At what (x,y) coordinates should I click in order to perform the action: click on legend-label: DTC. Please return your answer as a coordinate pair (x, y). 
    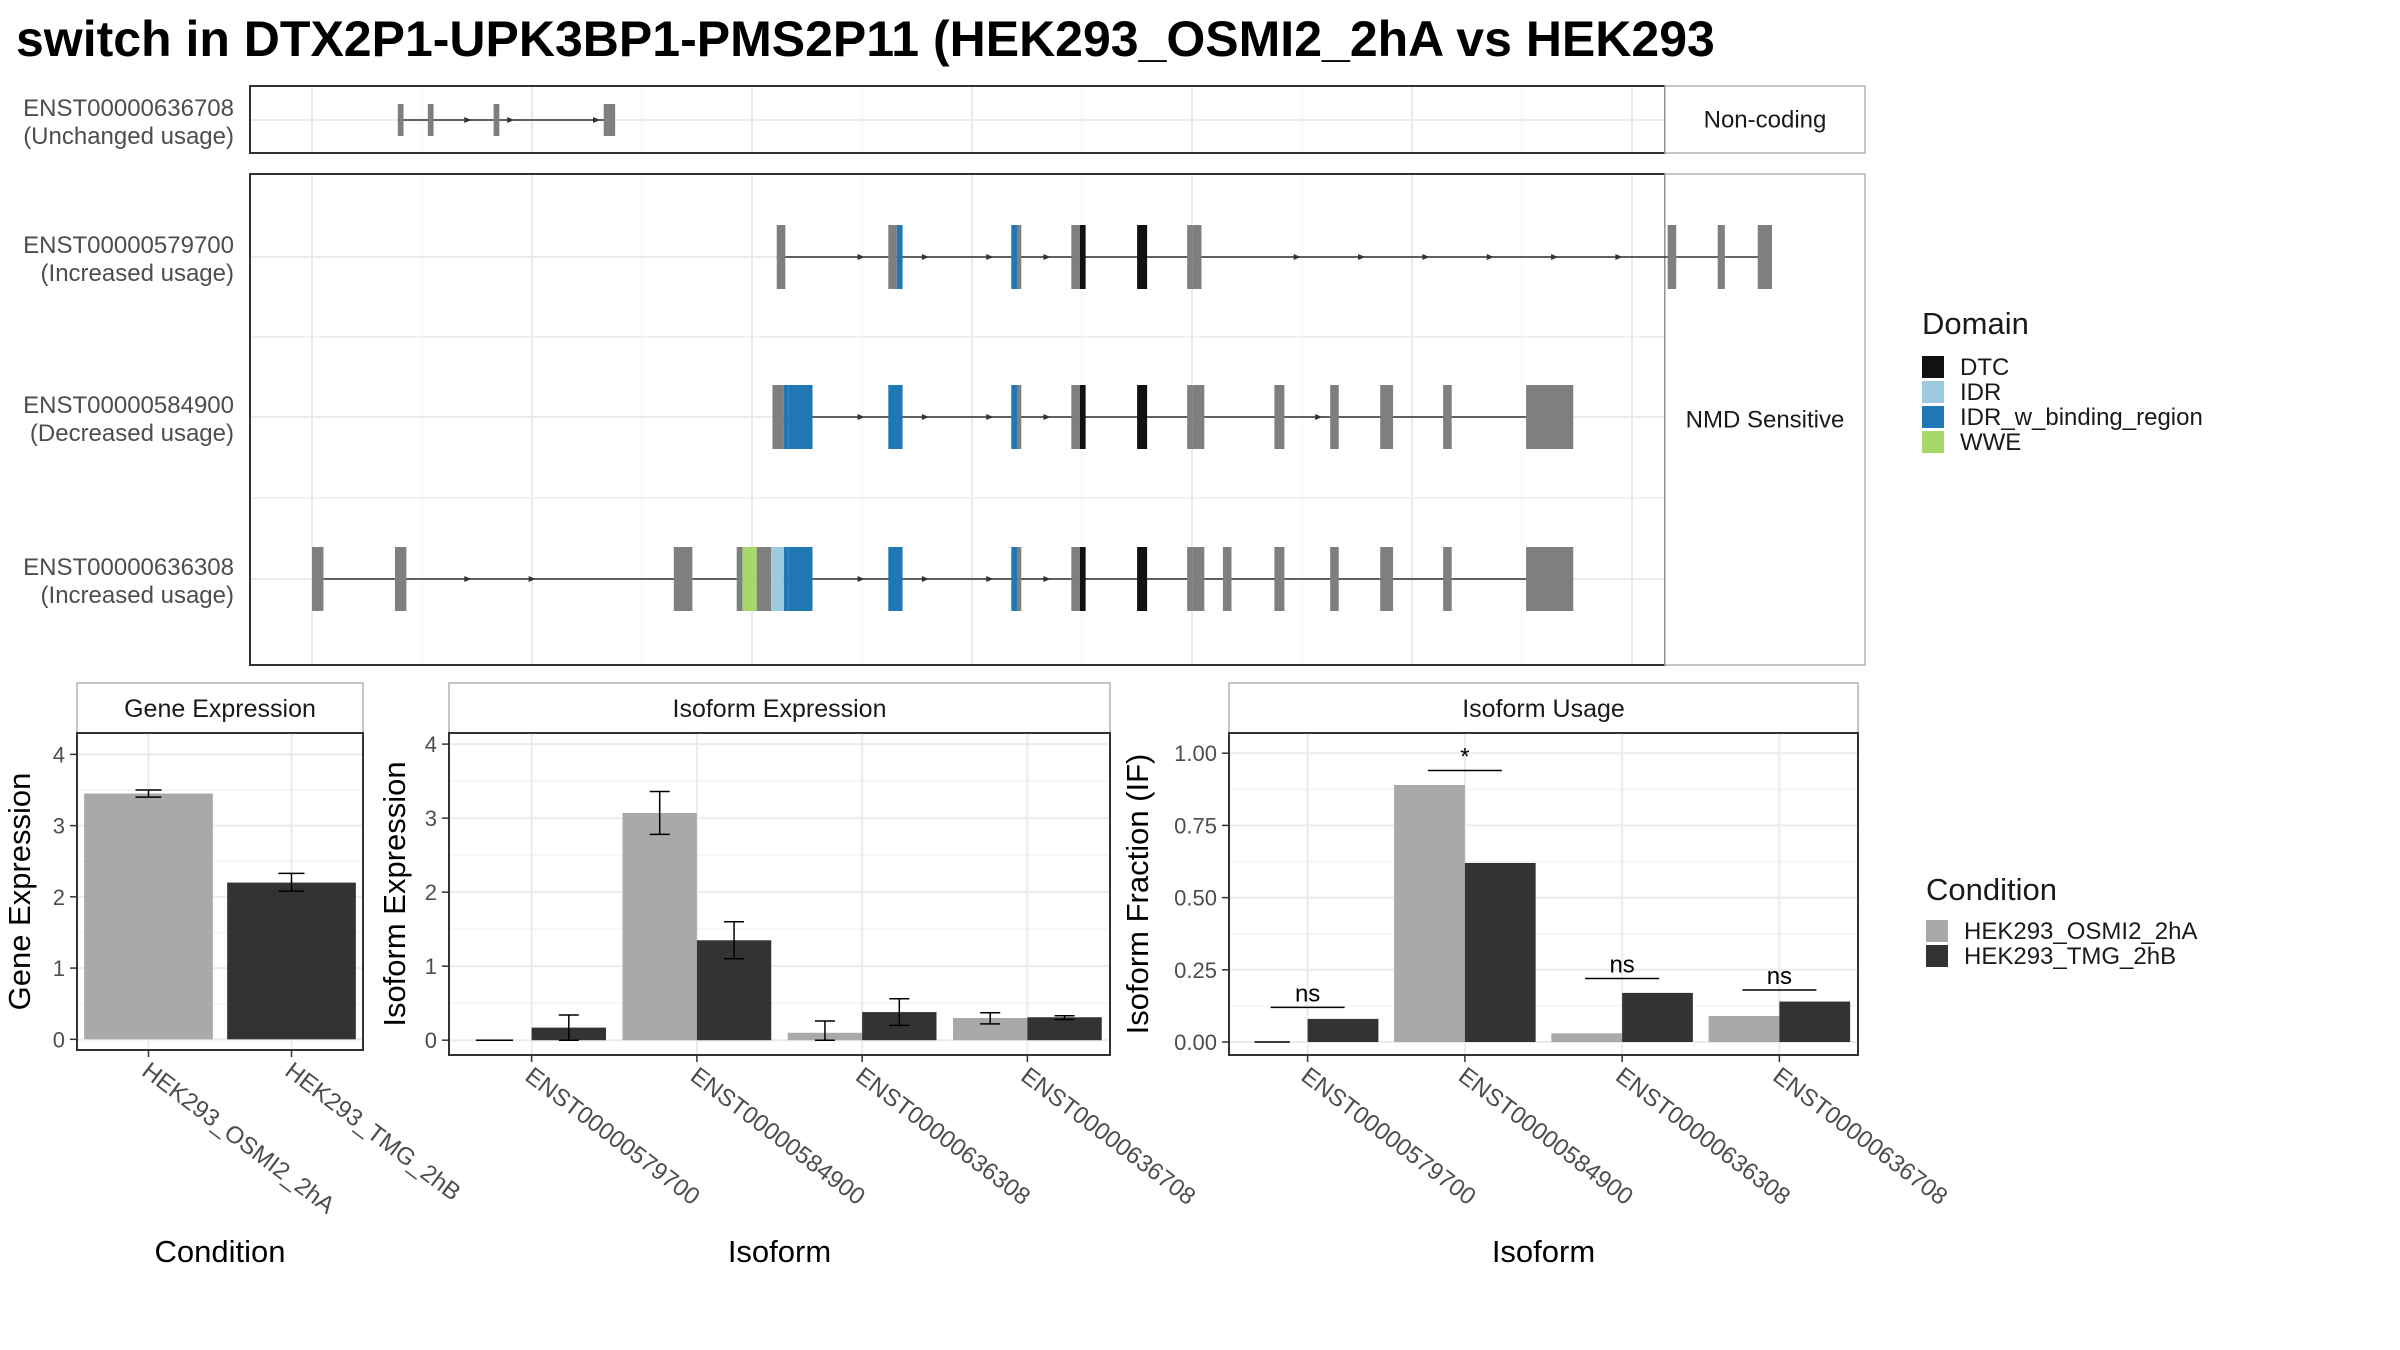
    Looking at the image, I should click on (1984, 367).